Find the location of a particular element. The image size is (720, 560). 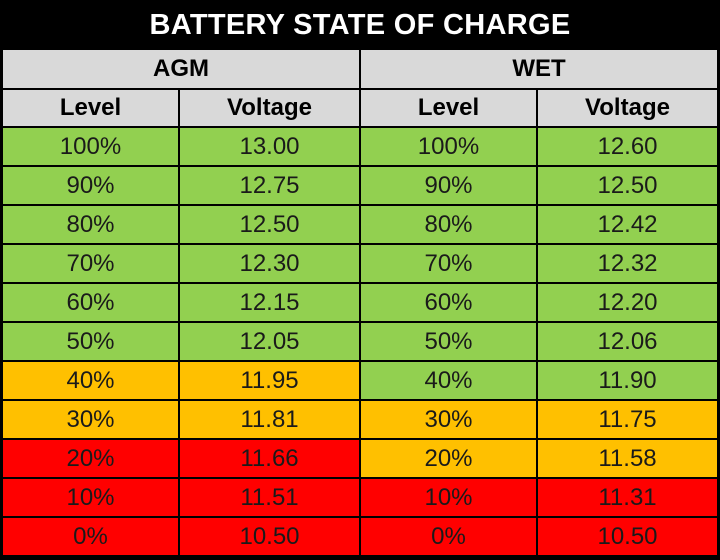

table-row: 40% 11.90 is located at coordinates (539, 380).